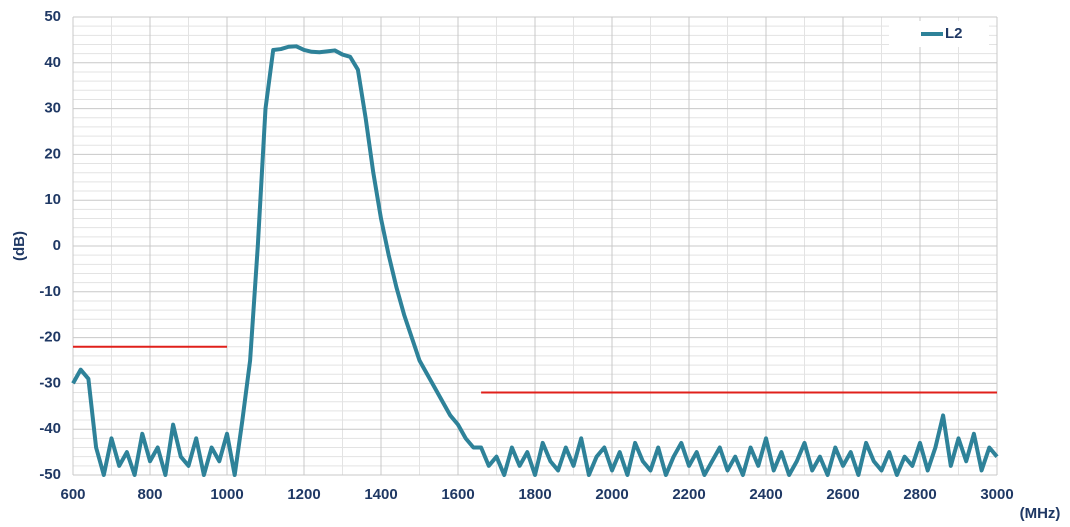 The height and width of the screenshot is (527, 1070). Describe the element at coordinates (52, 108) in the screenshot. I see `y-tick-label: 30` at that location.